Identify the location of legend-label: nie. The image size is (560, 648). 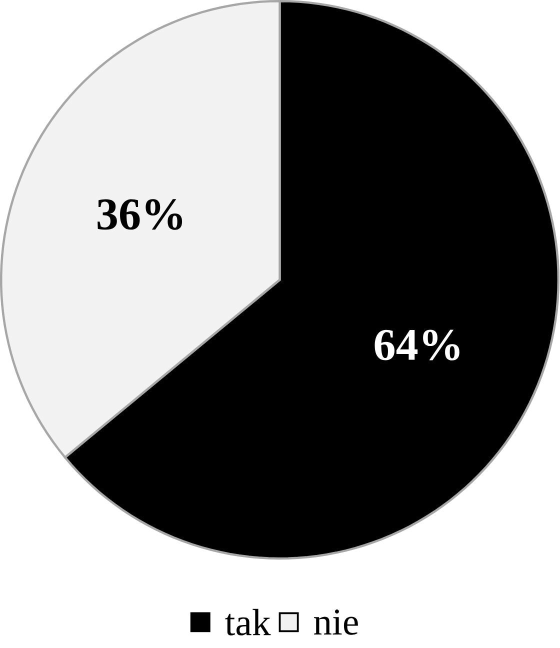
(336, 622).